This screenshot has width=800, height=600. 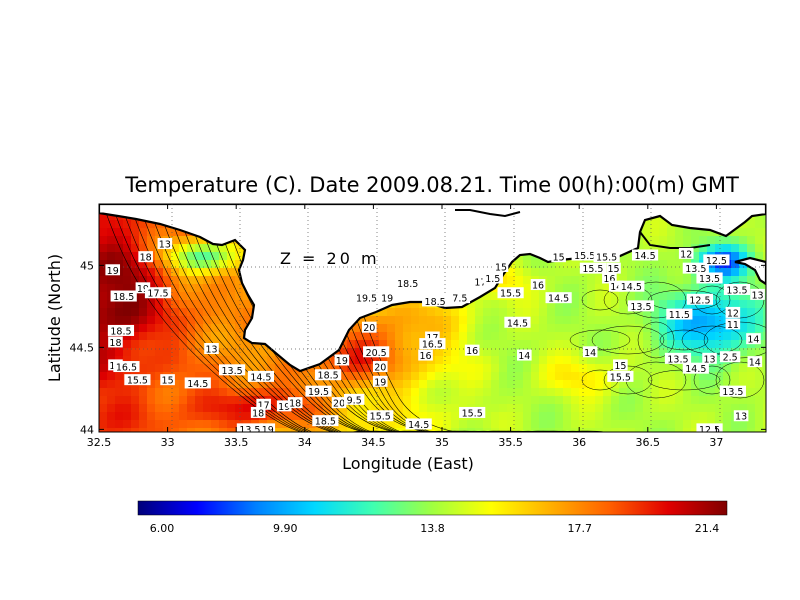 I want to click on contour-label: 13.5, so click(x=232, y=370).